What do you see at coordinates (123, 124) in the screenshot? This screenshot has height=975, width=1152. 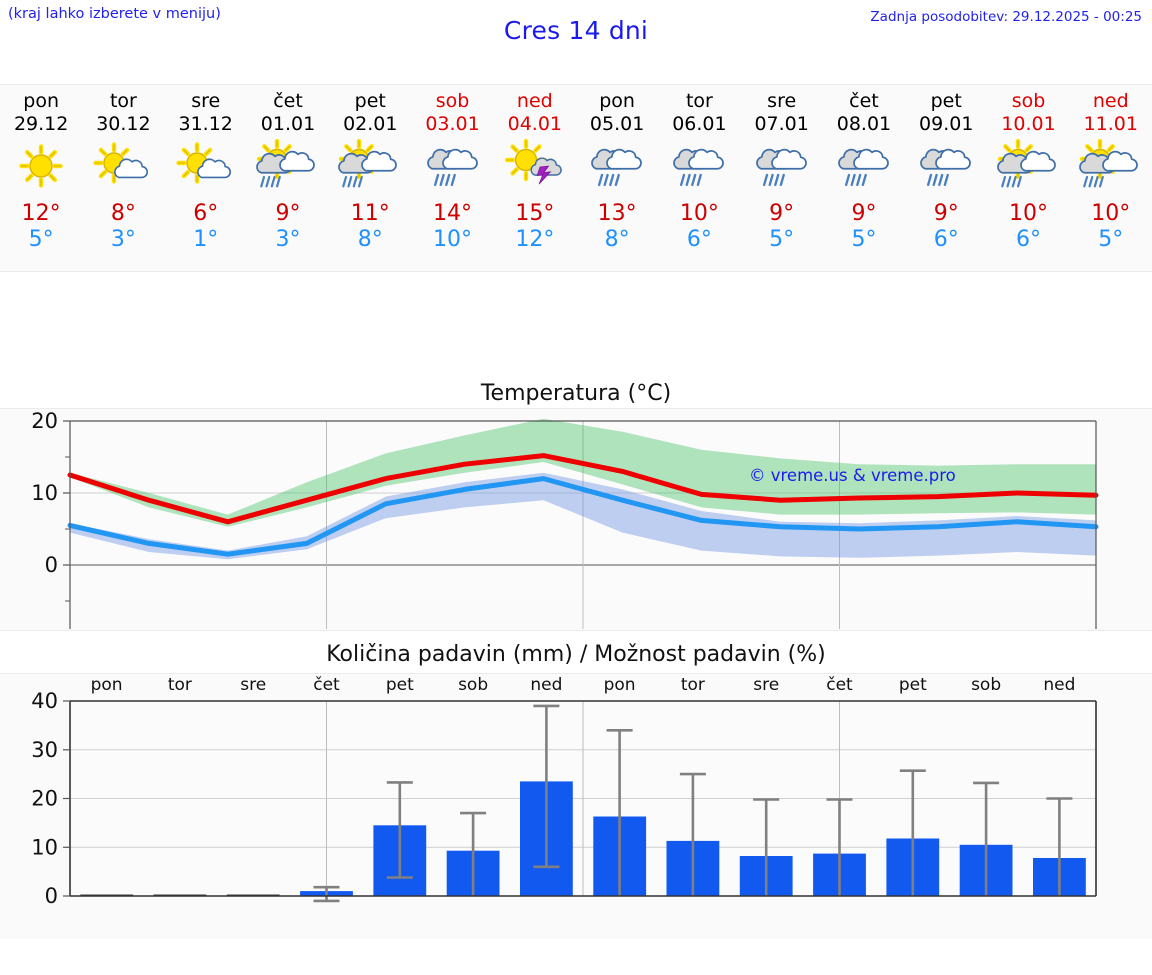 I see `day-date-label: 30.12` at bounding box center [123, 124].